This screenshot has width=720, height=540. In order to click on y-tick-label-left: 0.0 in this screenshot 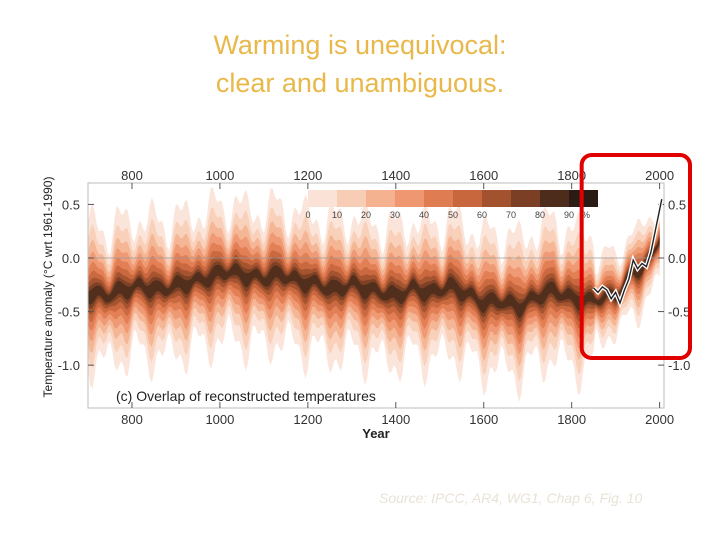, I will do `click(71, 258)`.